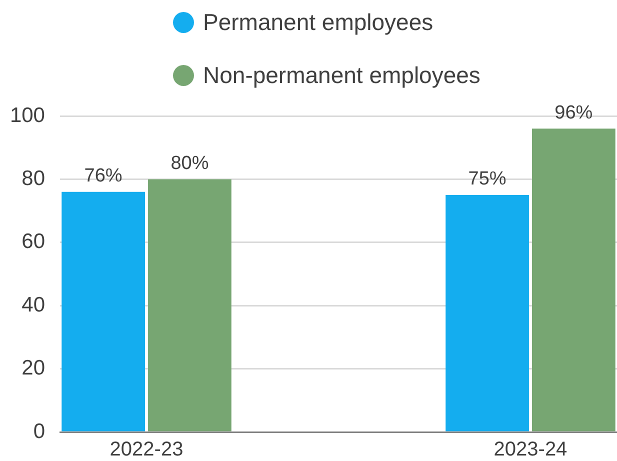 This screenshot has height=461, width=617. I want to click on data-label: 76%, so click(103, 176).